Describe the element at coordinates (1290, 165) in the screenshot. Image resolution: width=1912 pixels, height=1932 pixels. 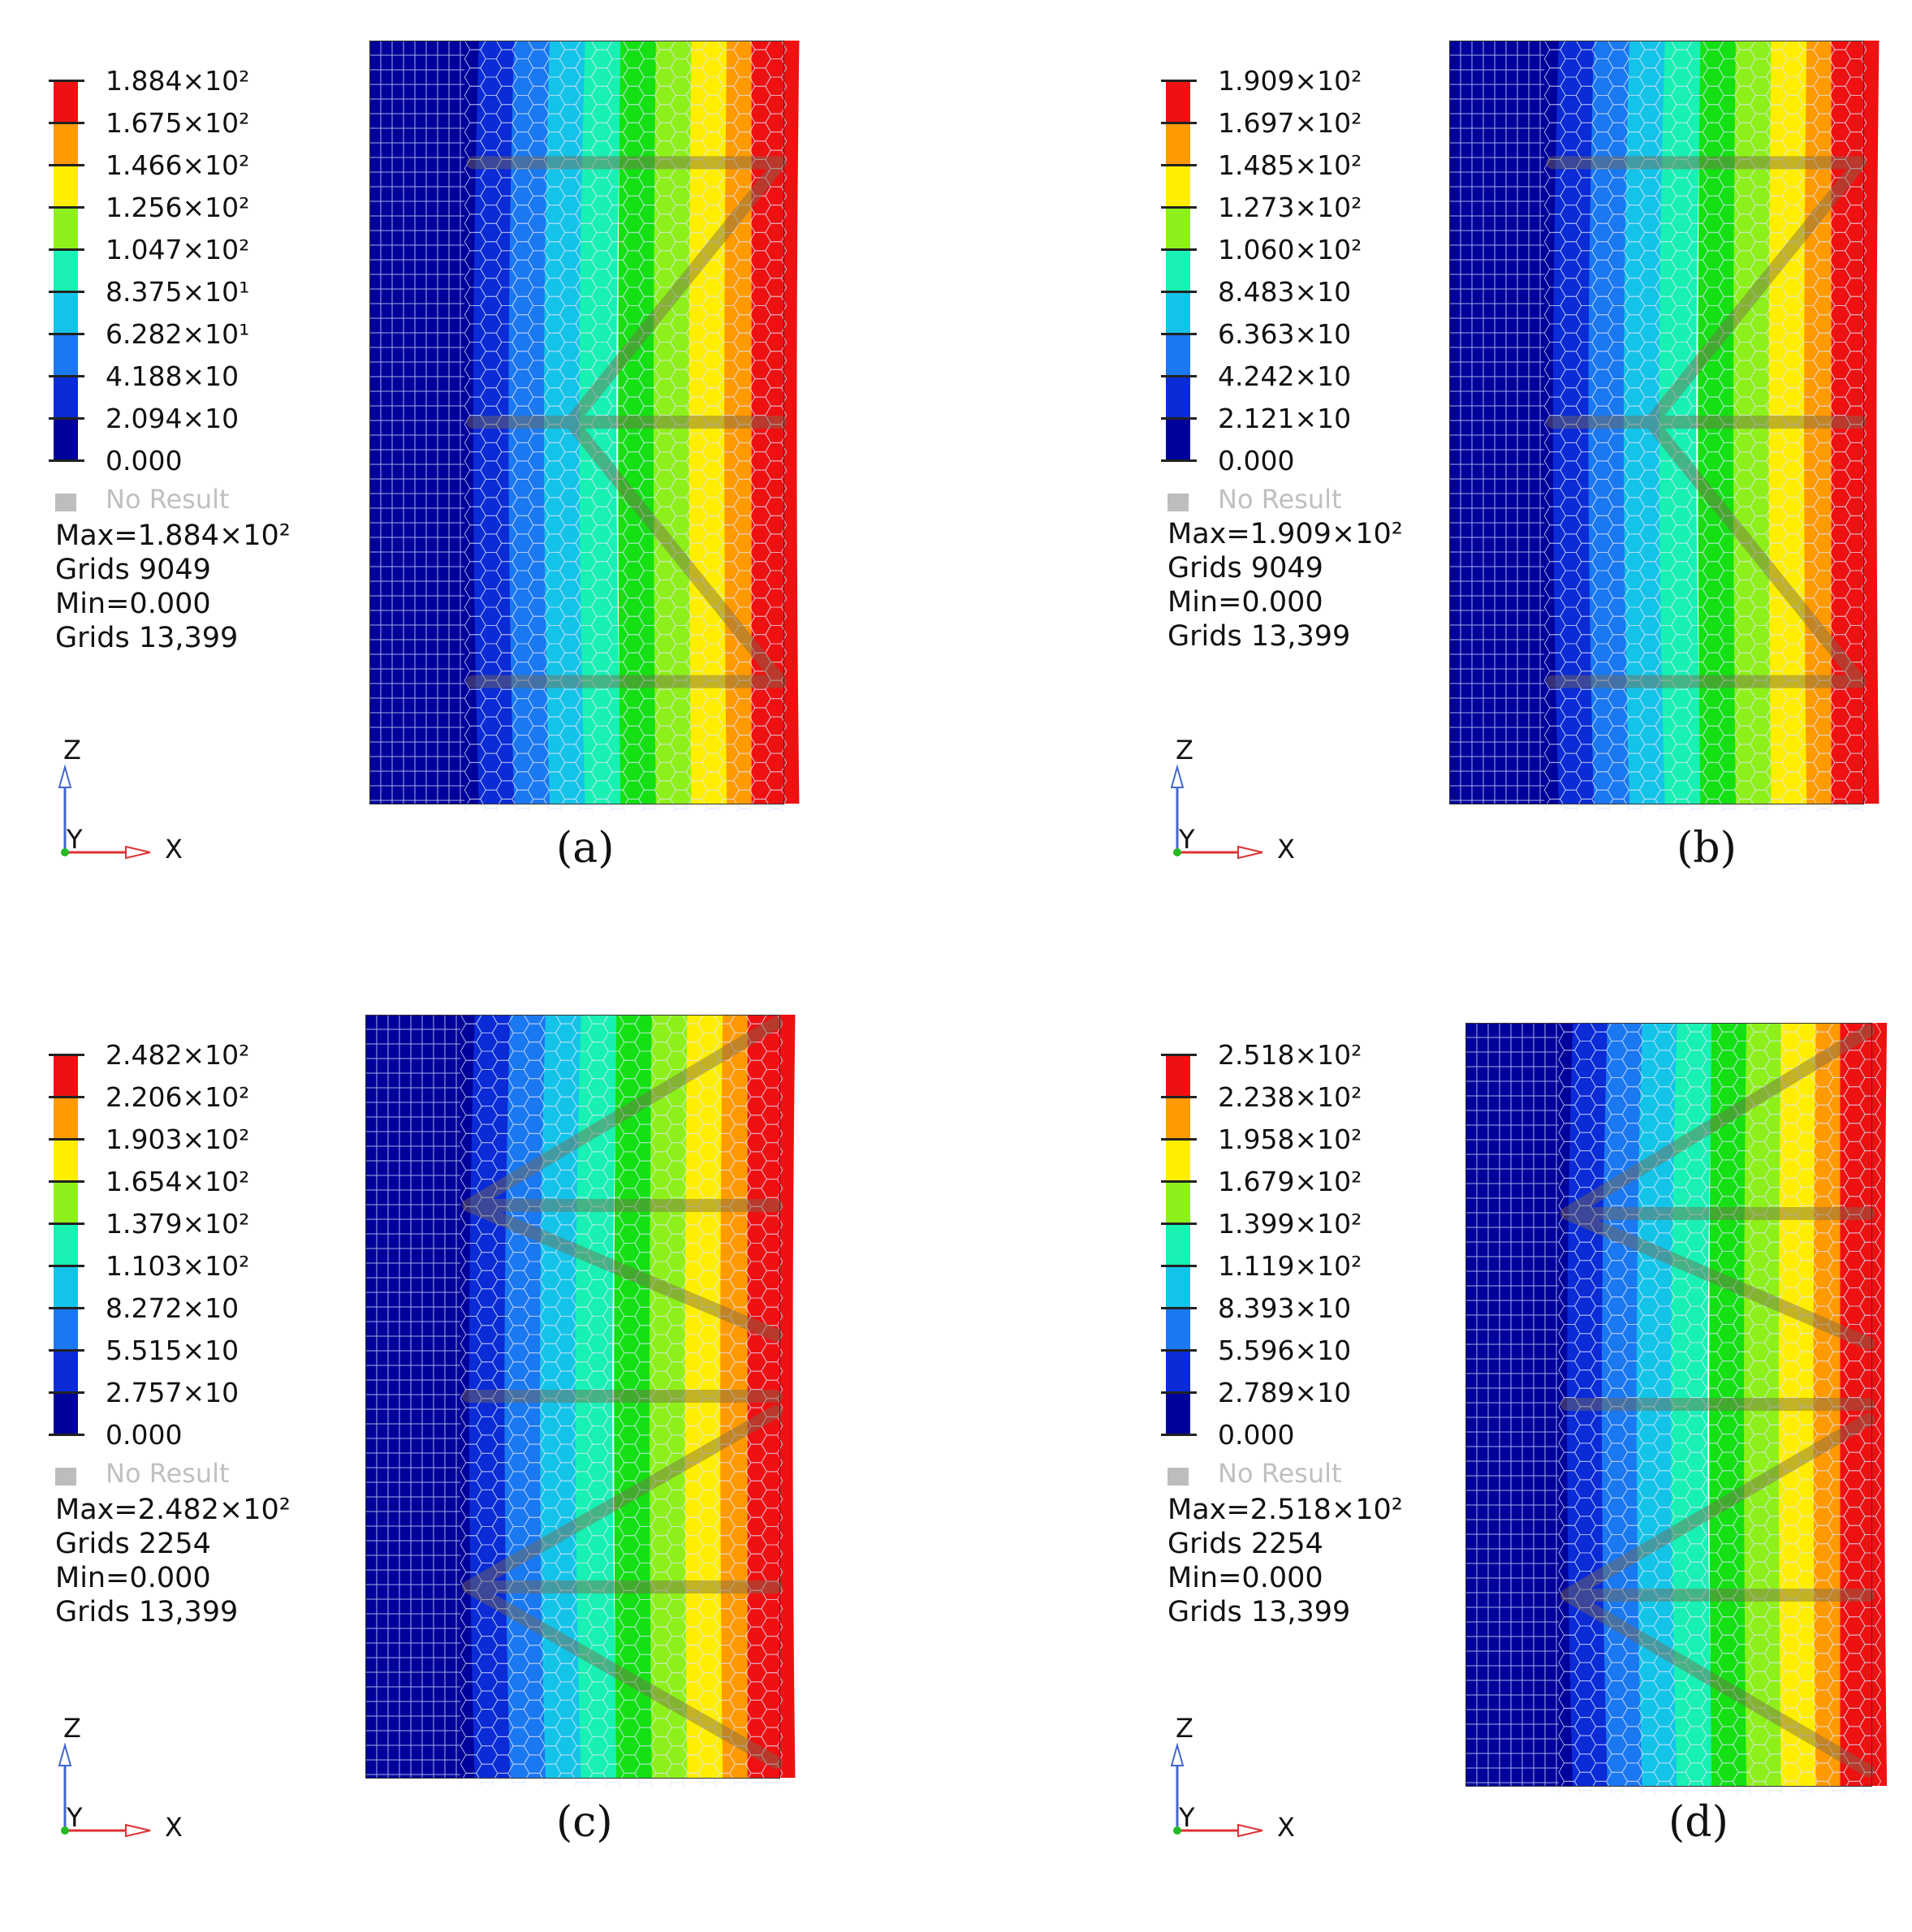
I see `legend-label: 1.485×10²` at that location.